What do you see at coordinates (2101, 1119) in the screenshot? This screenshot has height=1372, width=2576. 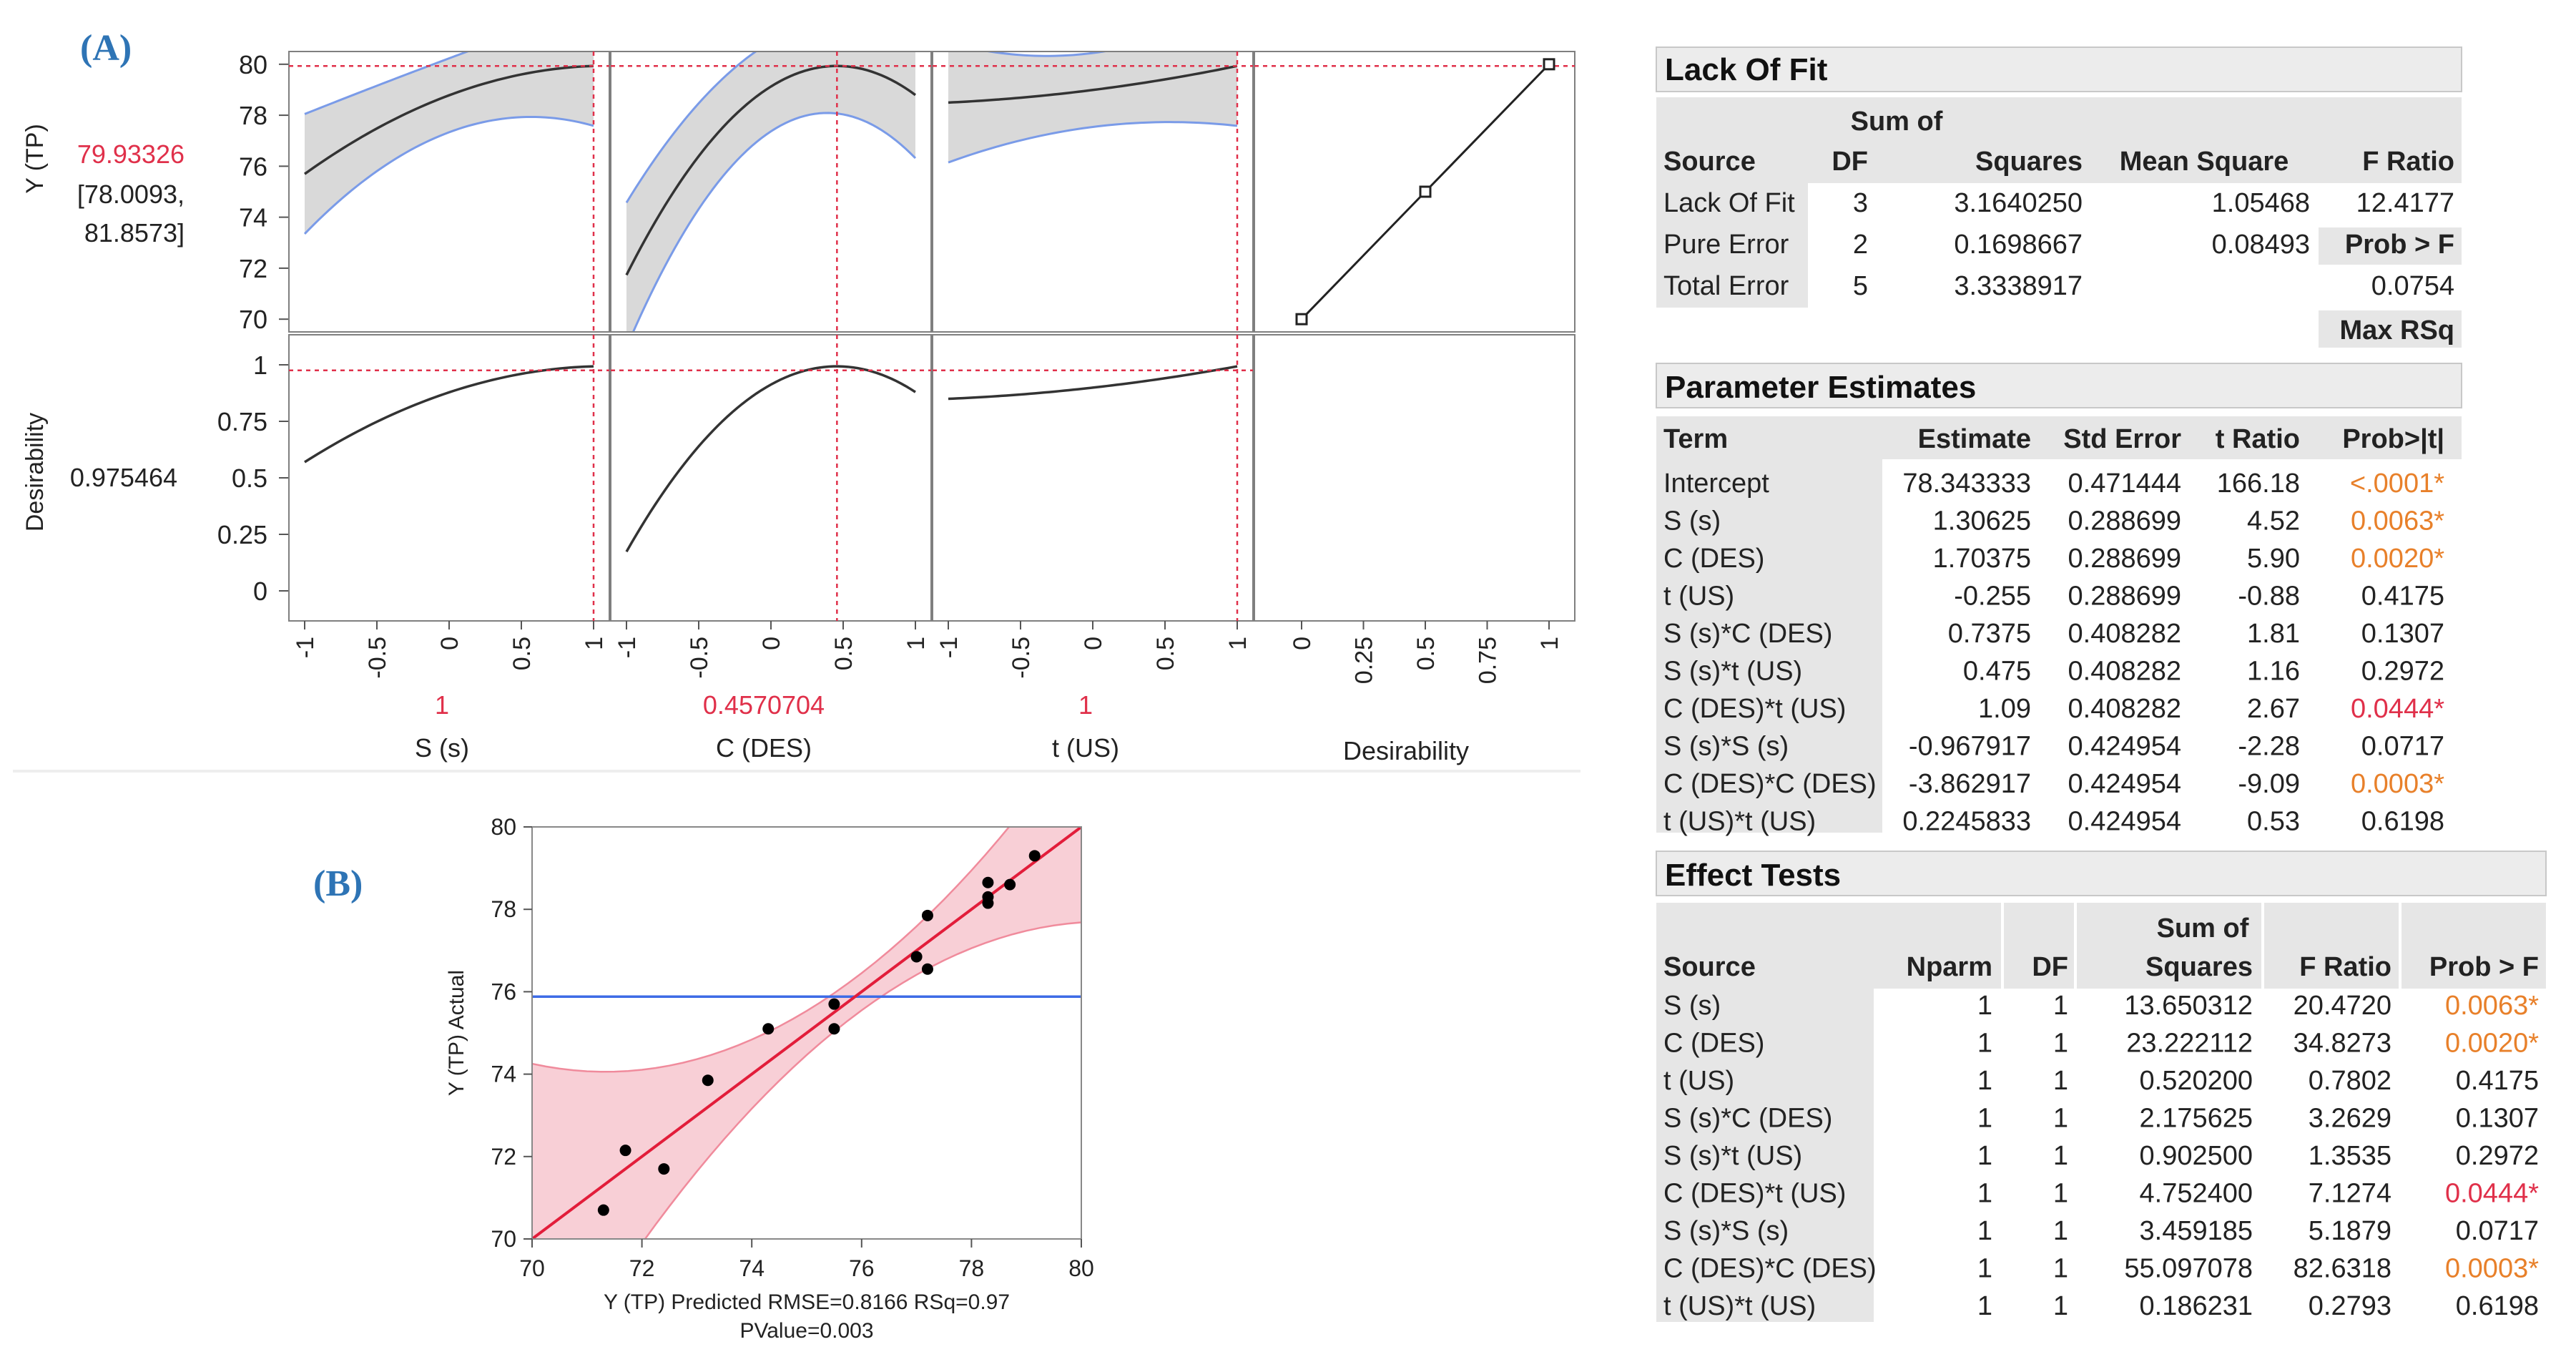 I see `et-row: S (s)*C (DES) 1 1 2.175625 3.2629 0.1307` at bounding box center [2101, 1119].